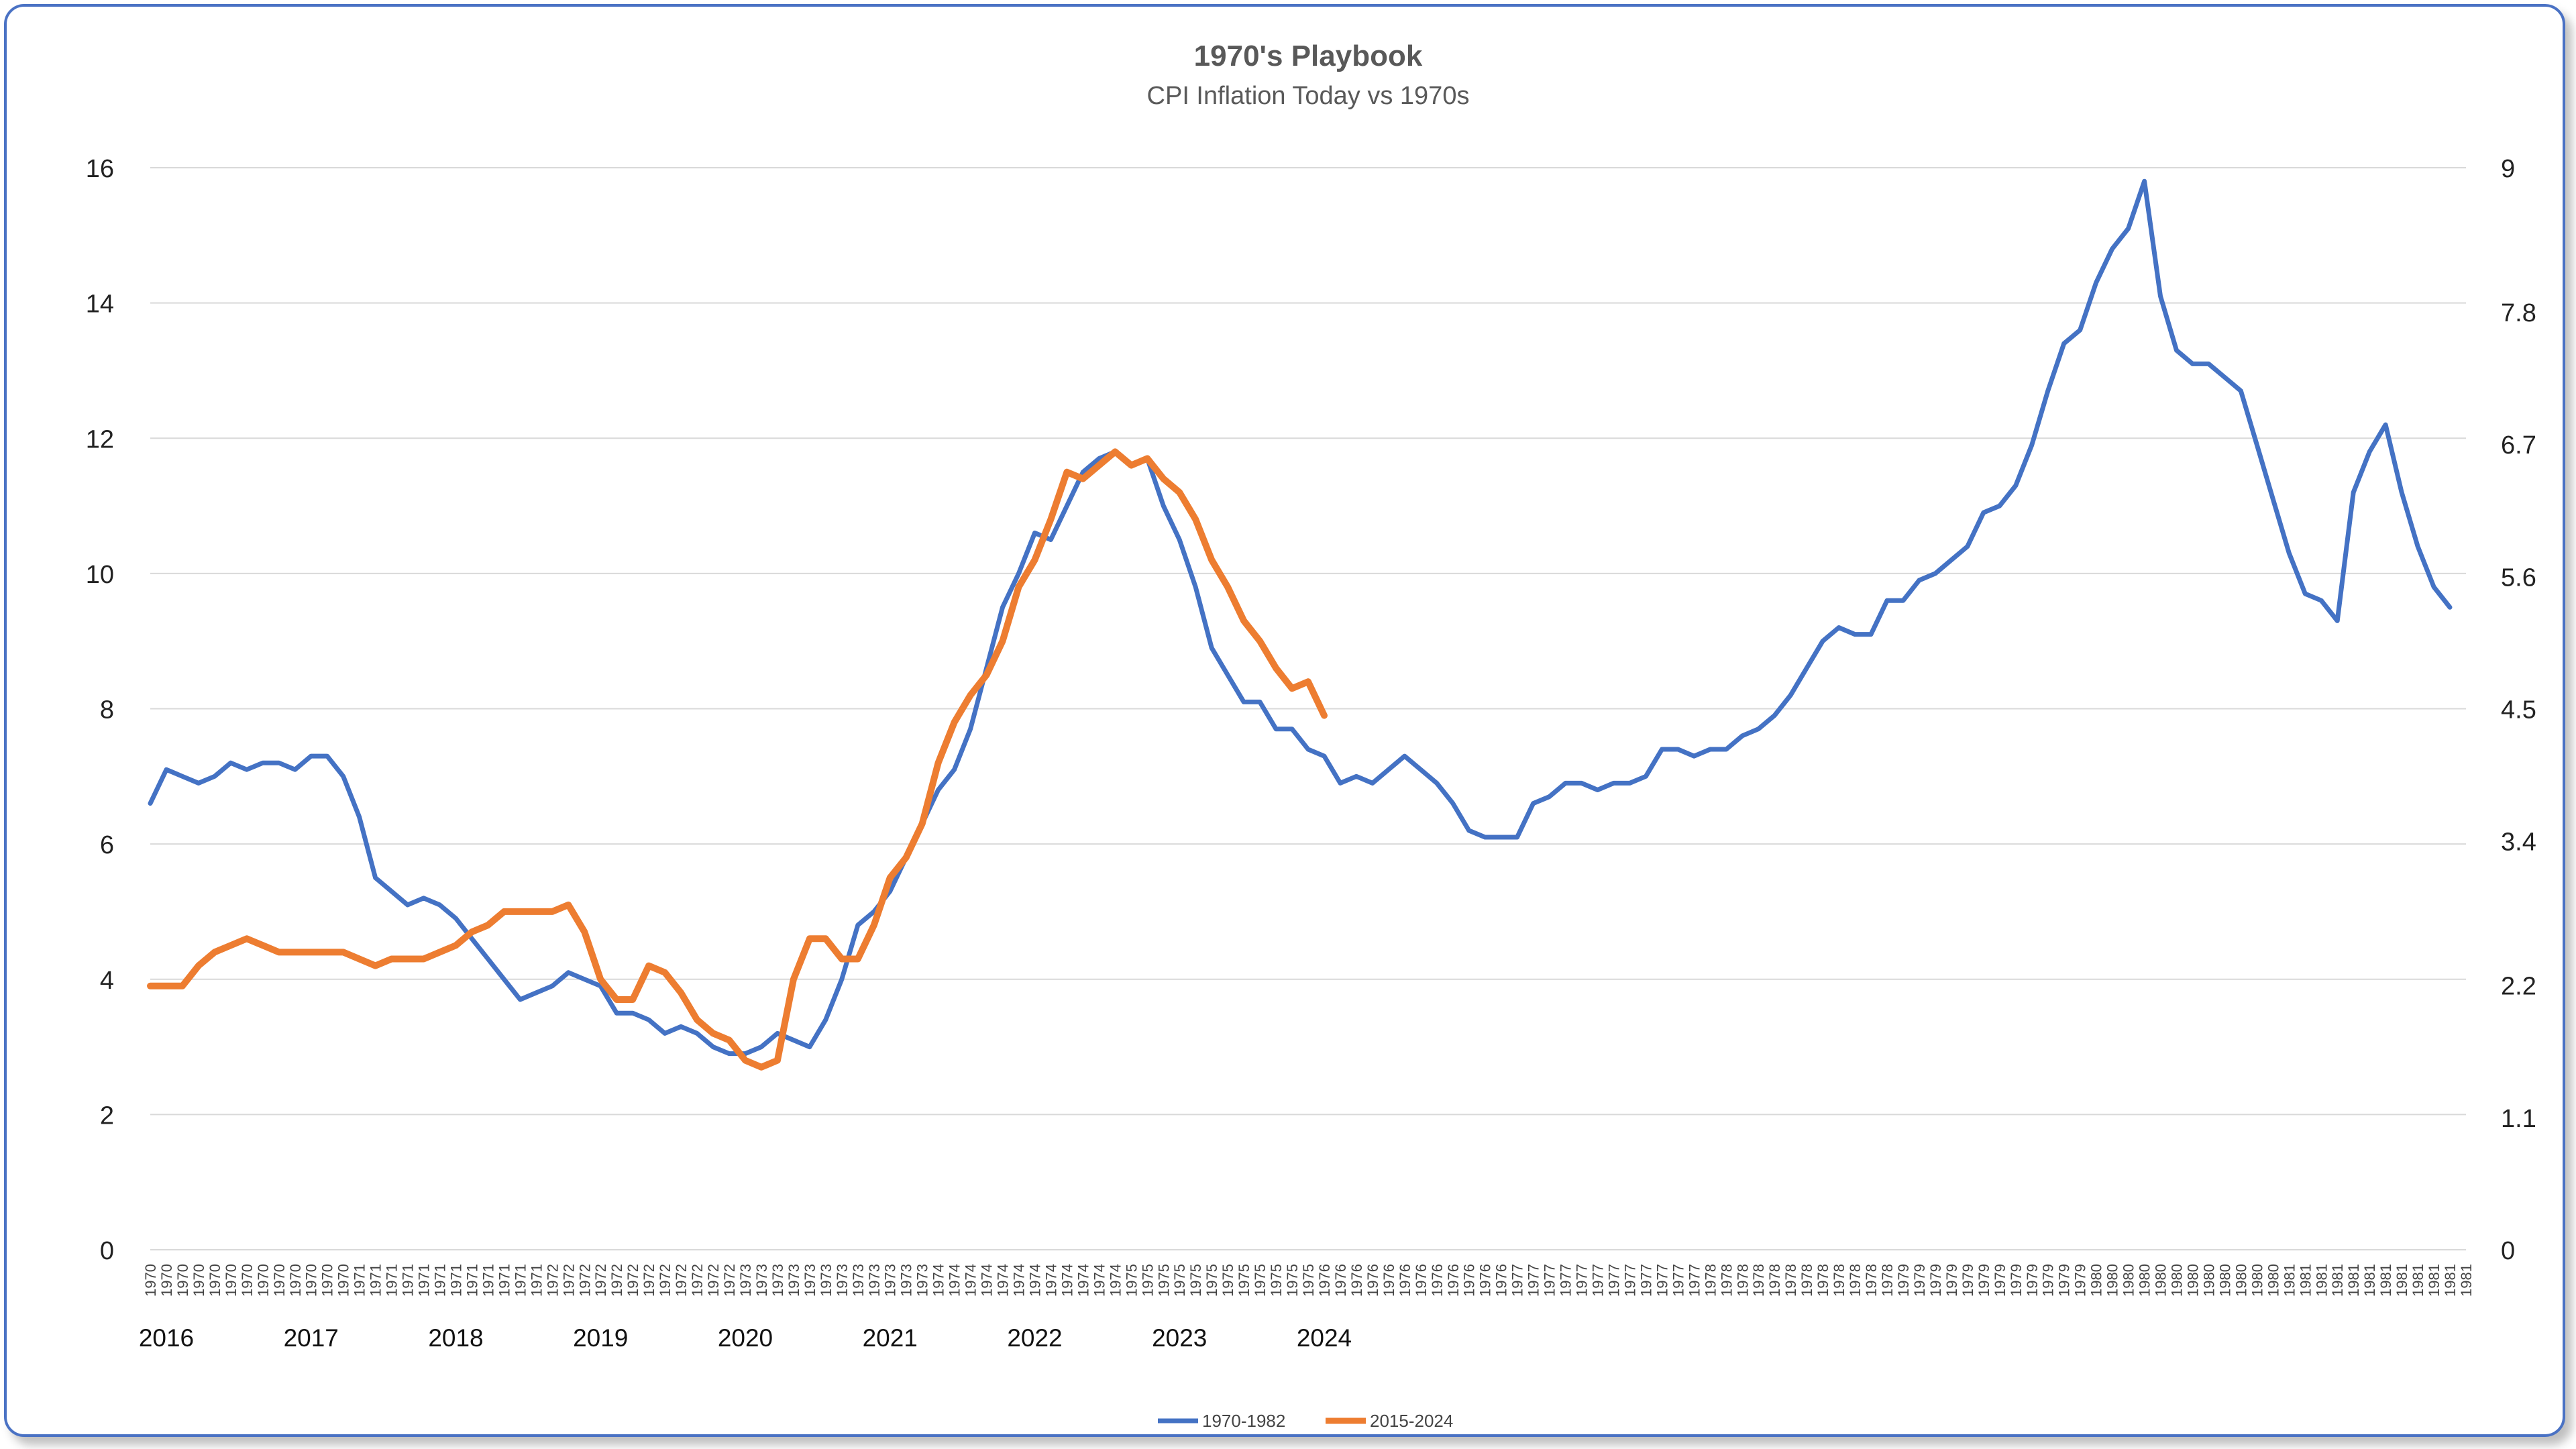 The height and width of the screenshot is (1449, 2576). What do you see at coordinates (100, 575) in the screenshot?
I see `left-tick-label: 10` at bounding box center [100, 575].